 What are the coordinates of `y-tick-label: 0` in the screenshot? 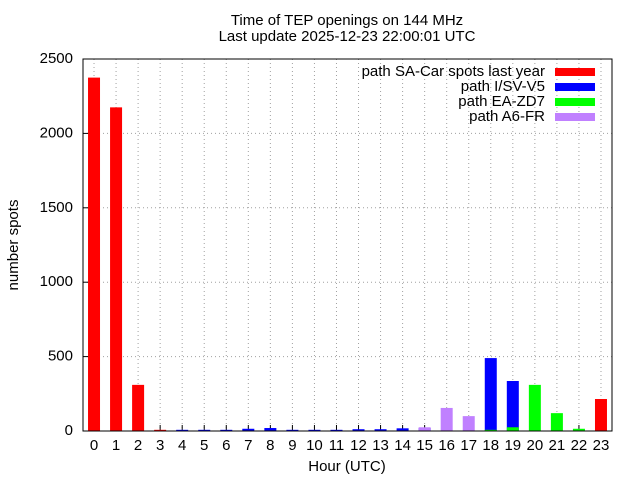 It's located at (69, 430).